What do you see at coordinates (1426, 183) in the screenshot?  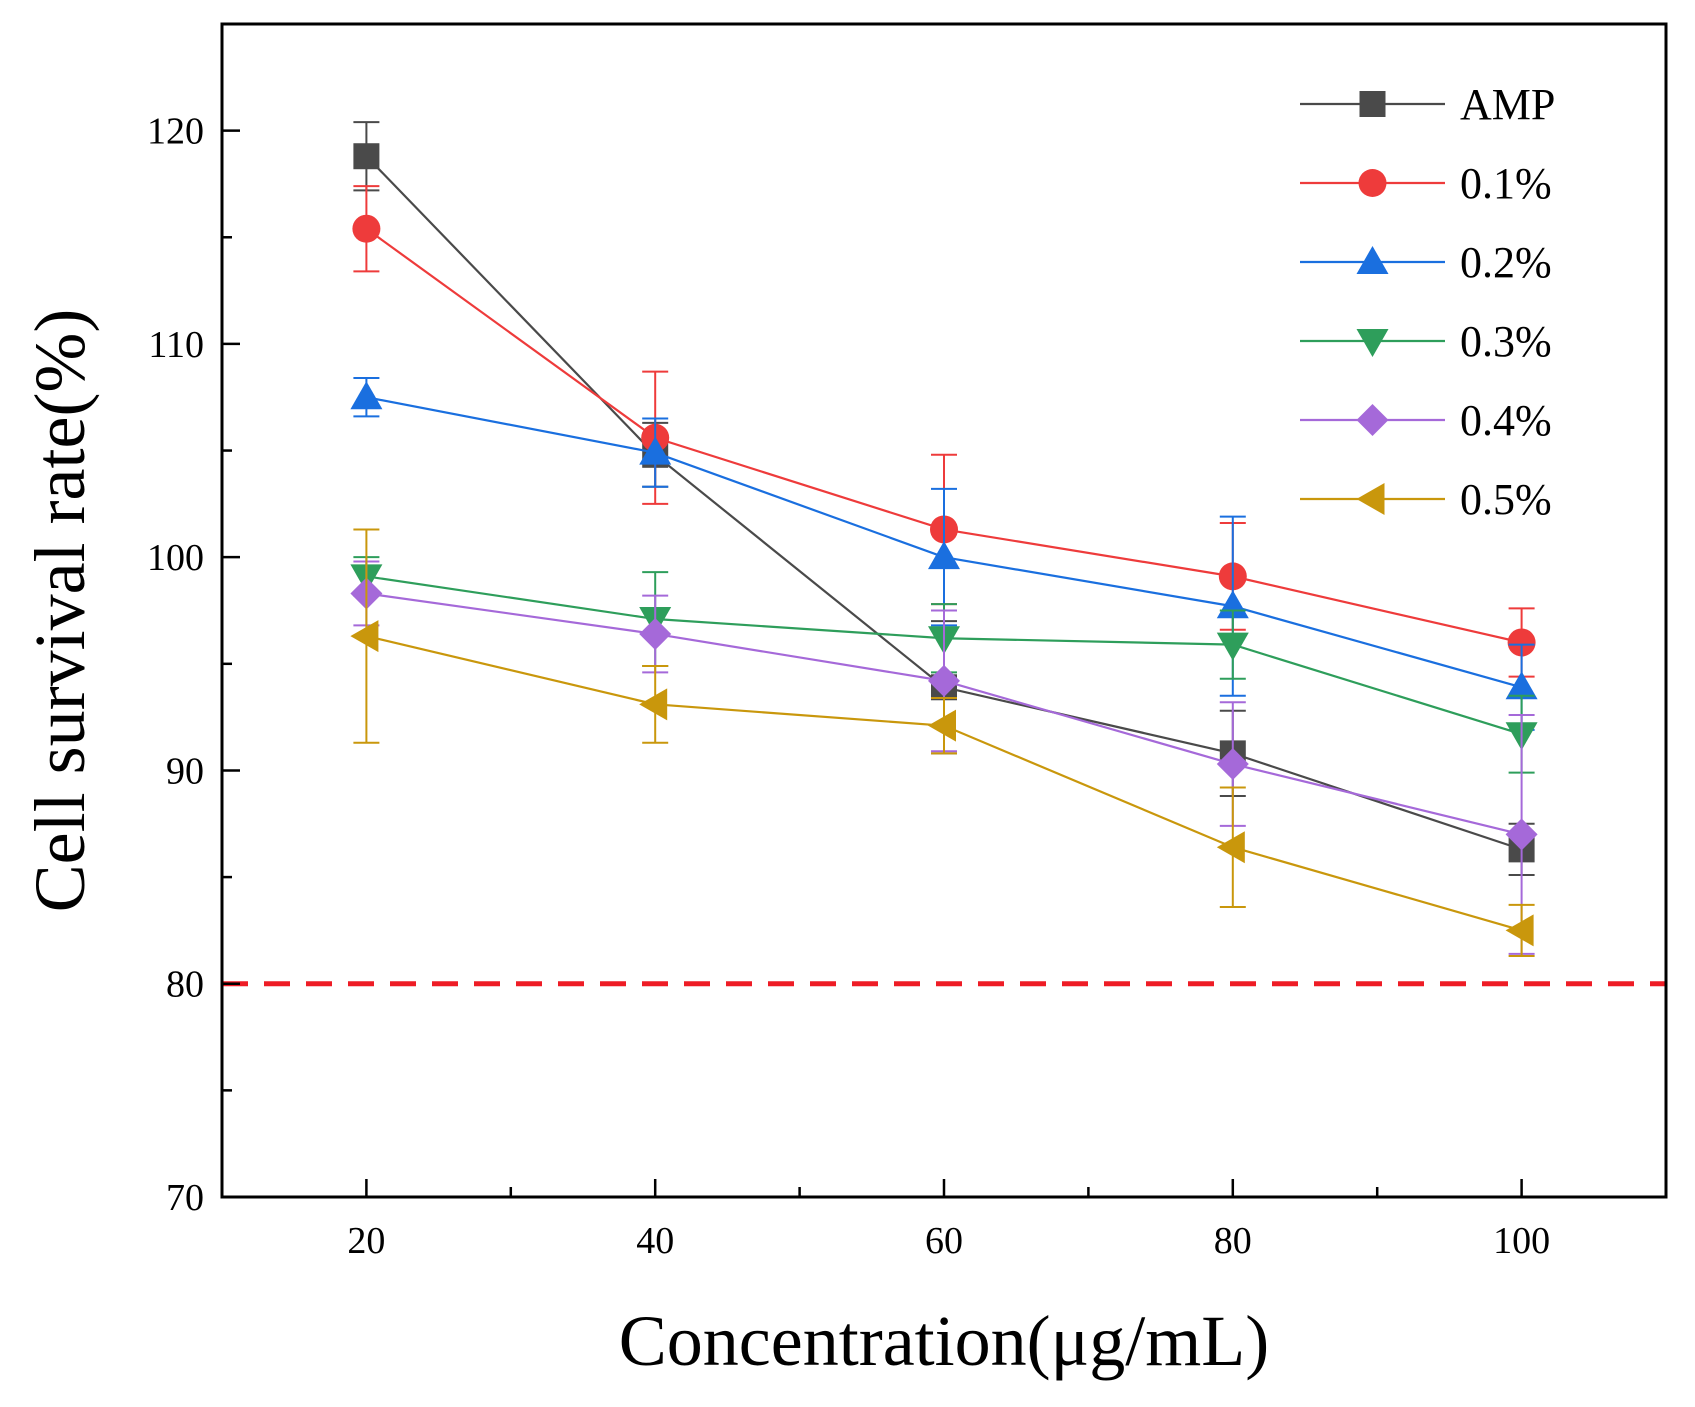 I see `legend-item: 0.1%` at bounding box center [1426, 183].